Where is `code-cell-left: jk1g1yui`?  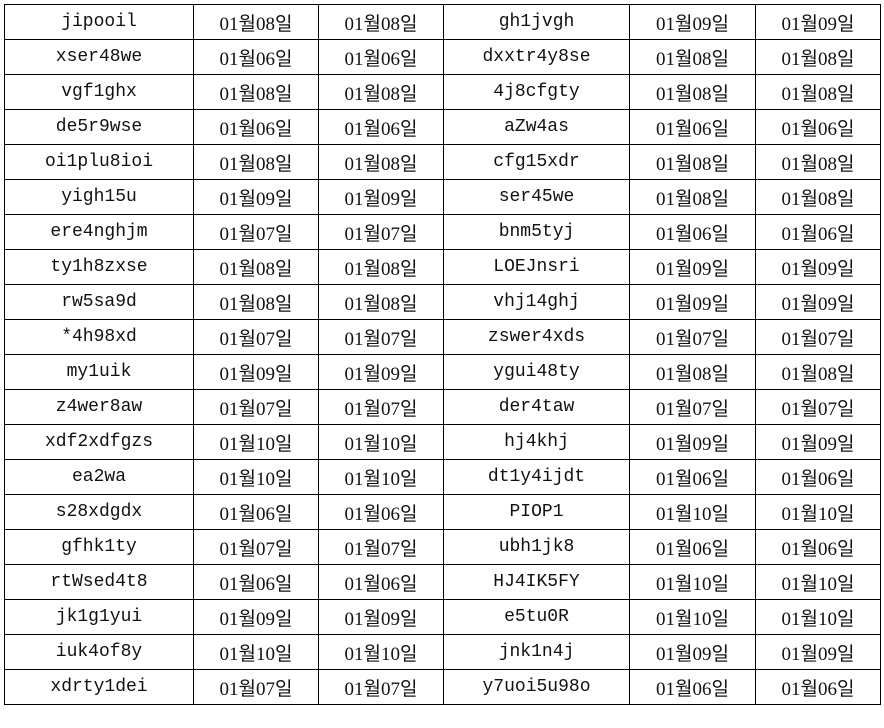 code-cell-left: jk1g1yui is located at coordinates (99, 617).